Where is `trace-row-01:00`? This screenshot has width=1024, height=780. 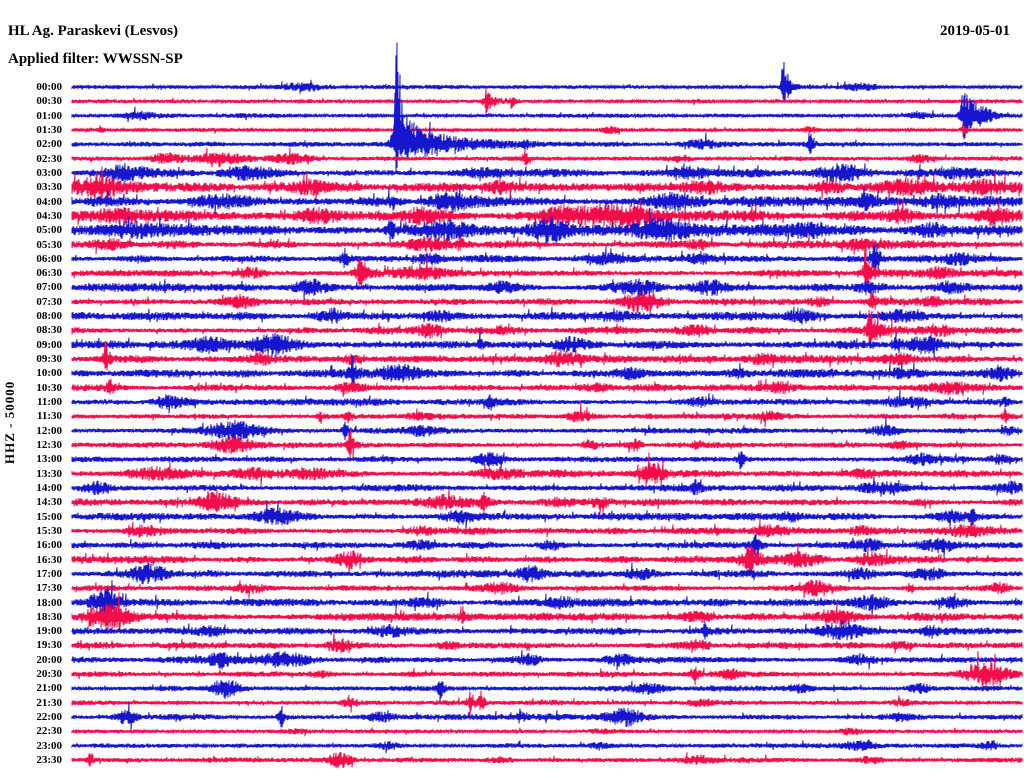 trace-row-01:00 is located at coordinates (547, 116).